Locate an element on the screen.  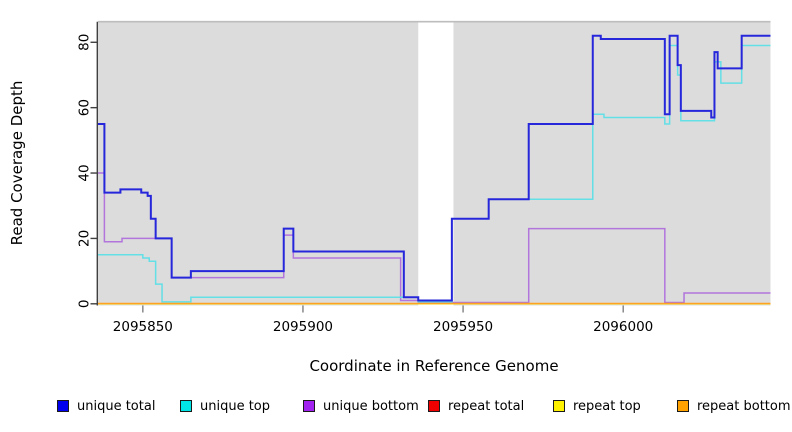
legend-label-unique-total: unique total is located at coordinates (116, 406).